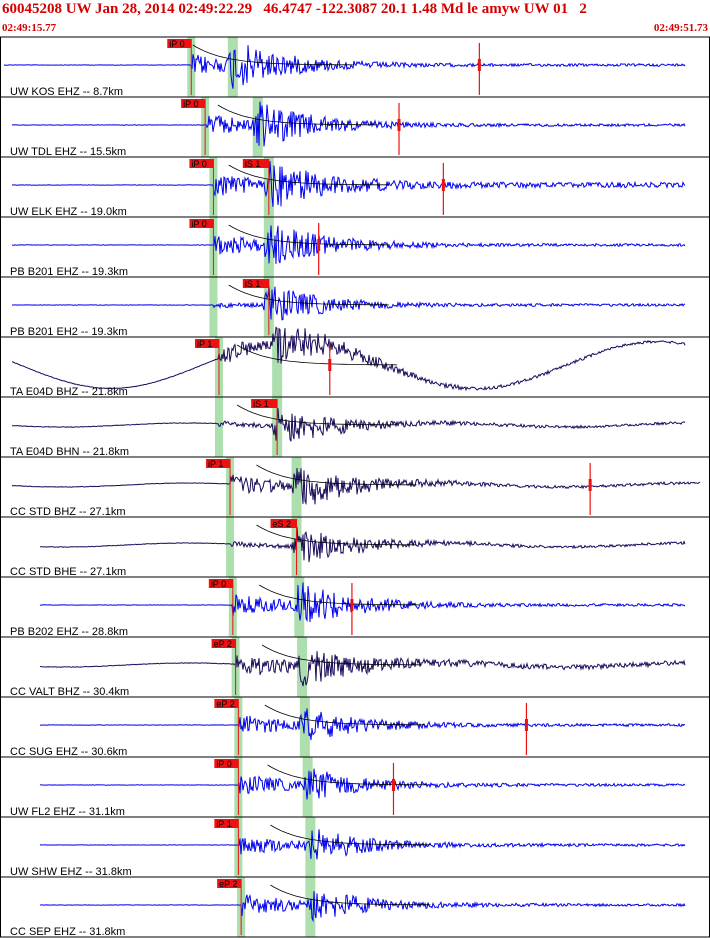 The image size is (710, 938). I want to click on trace-label: CC VALT BHZ -- 30.4km, so click(69, 692).